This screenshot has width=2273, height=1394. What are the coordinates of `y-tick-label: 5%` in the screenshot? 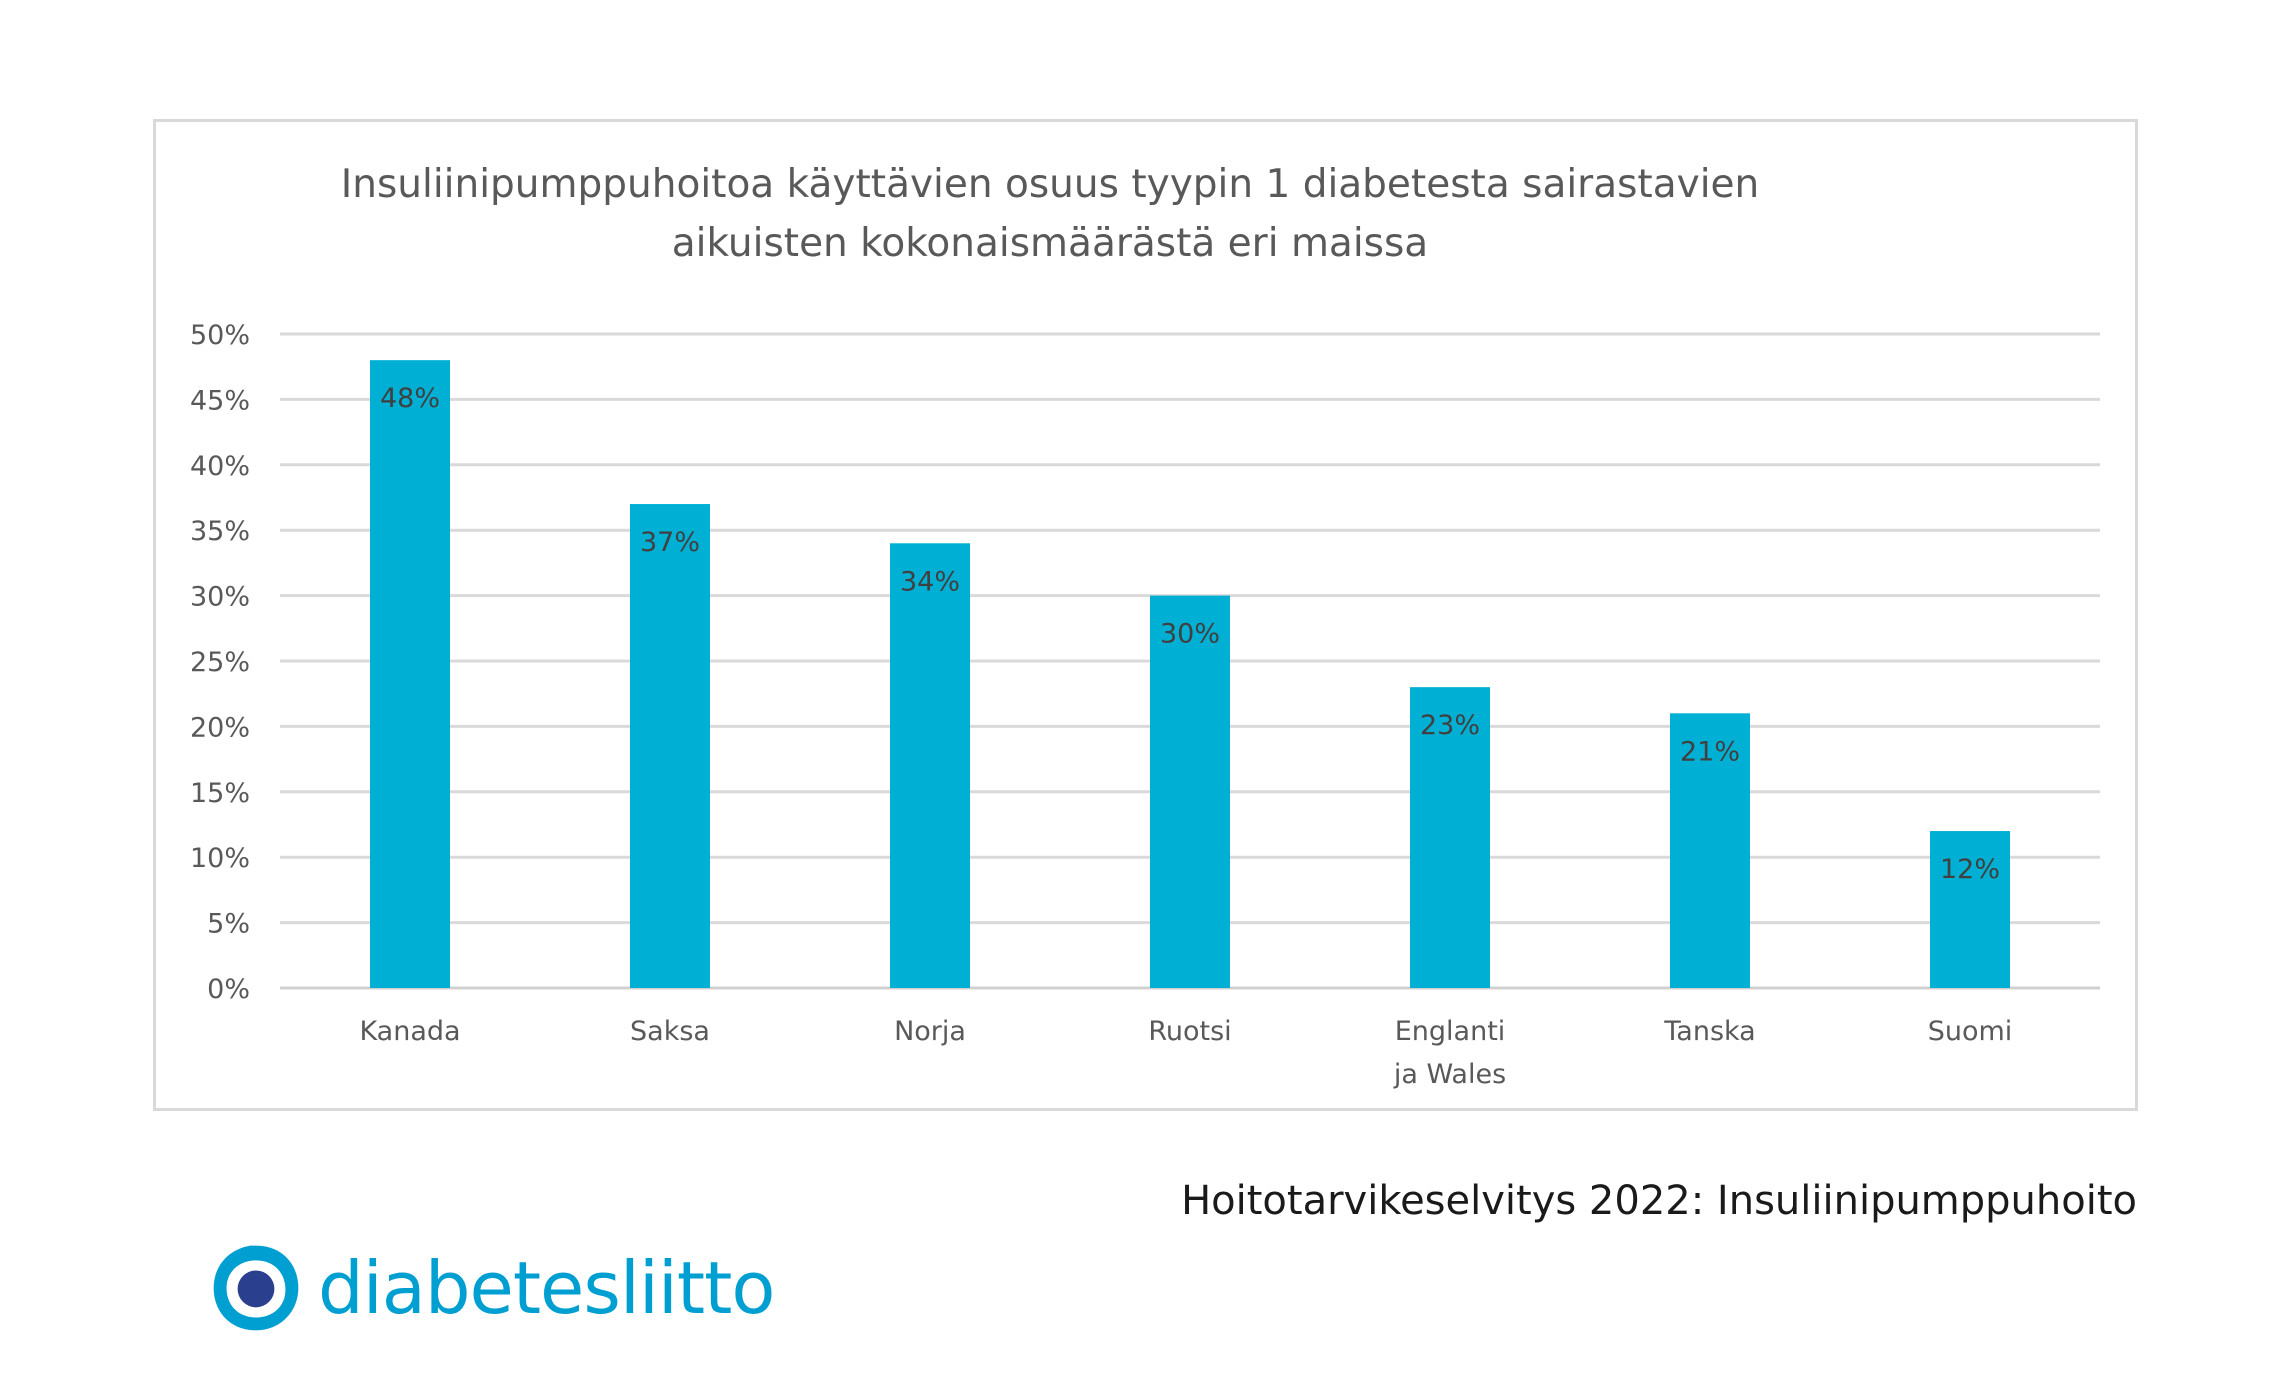 It's located at (228, 924).